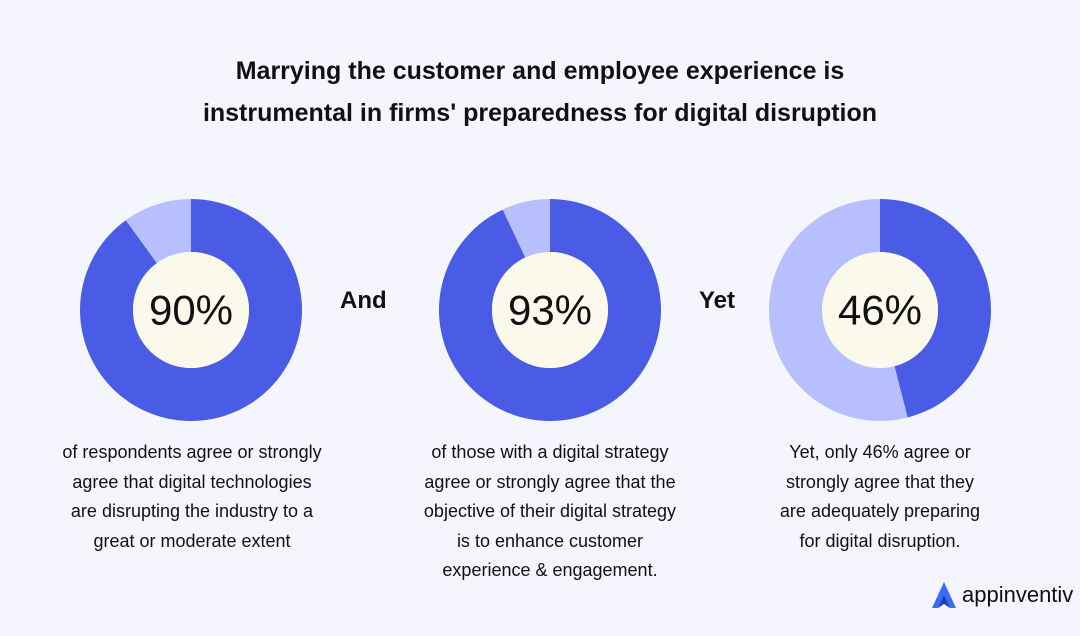  I want to click on donut-1-slice-remainder, so click(158, 231).